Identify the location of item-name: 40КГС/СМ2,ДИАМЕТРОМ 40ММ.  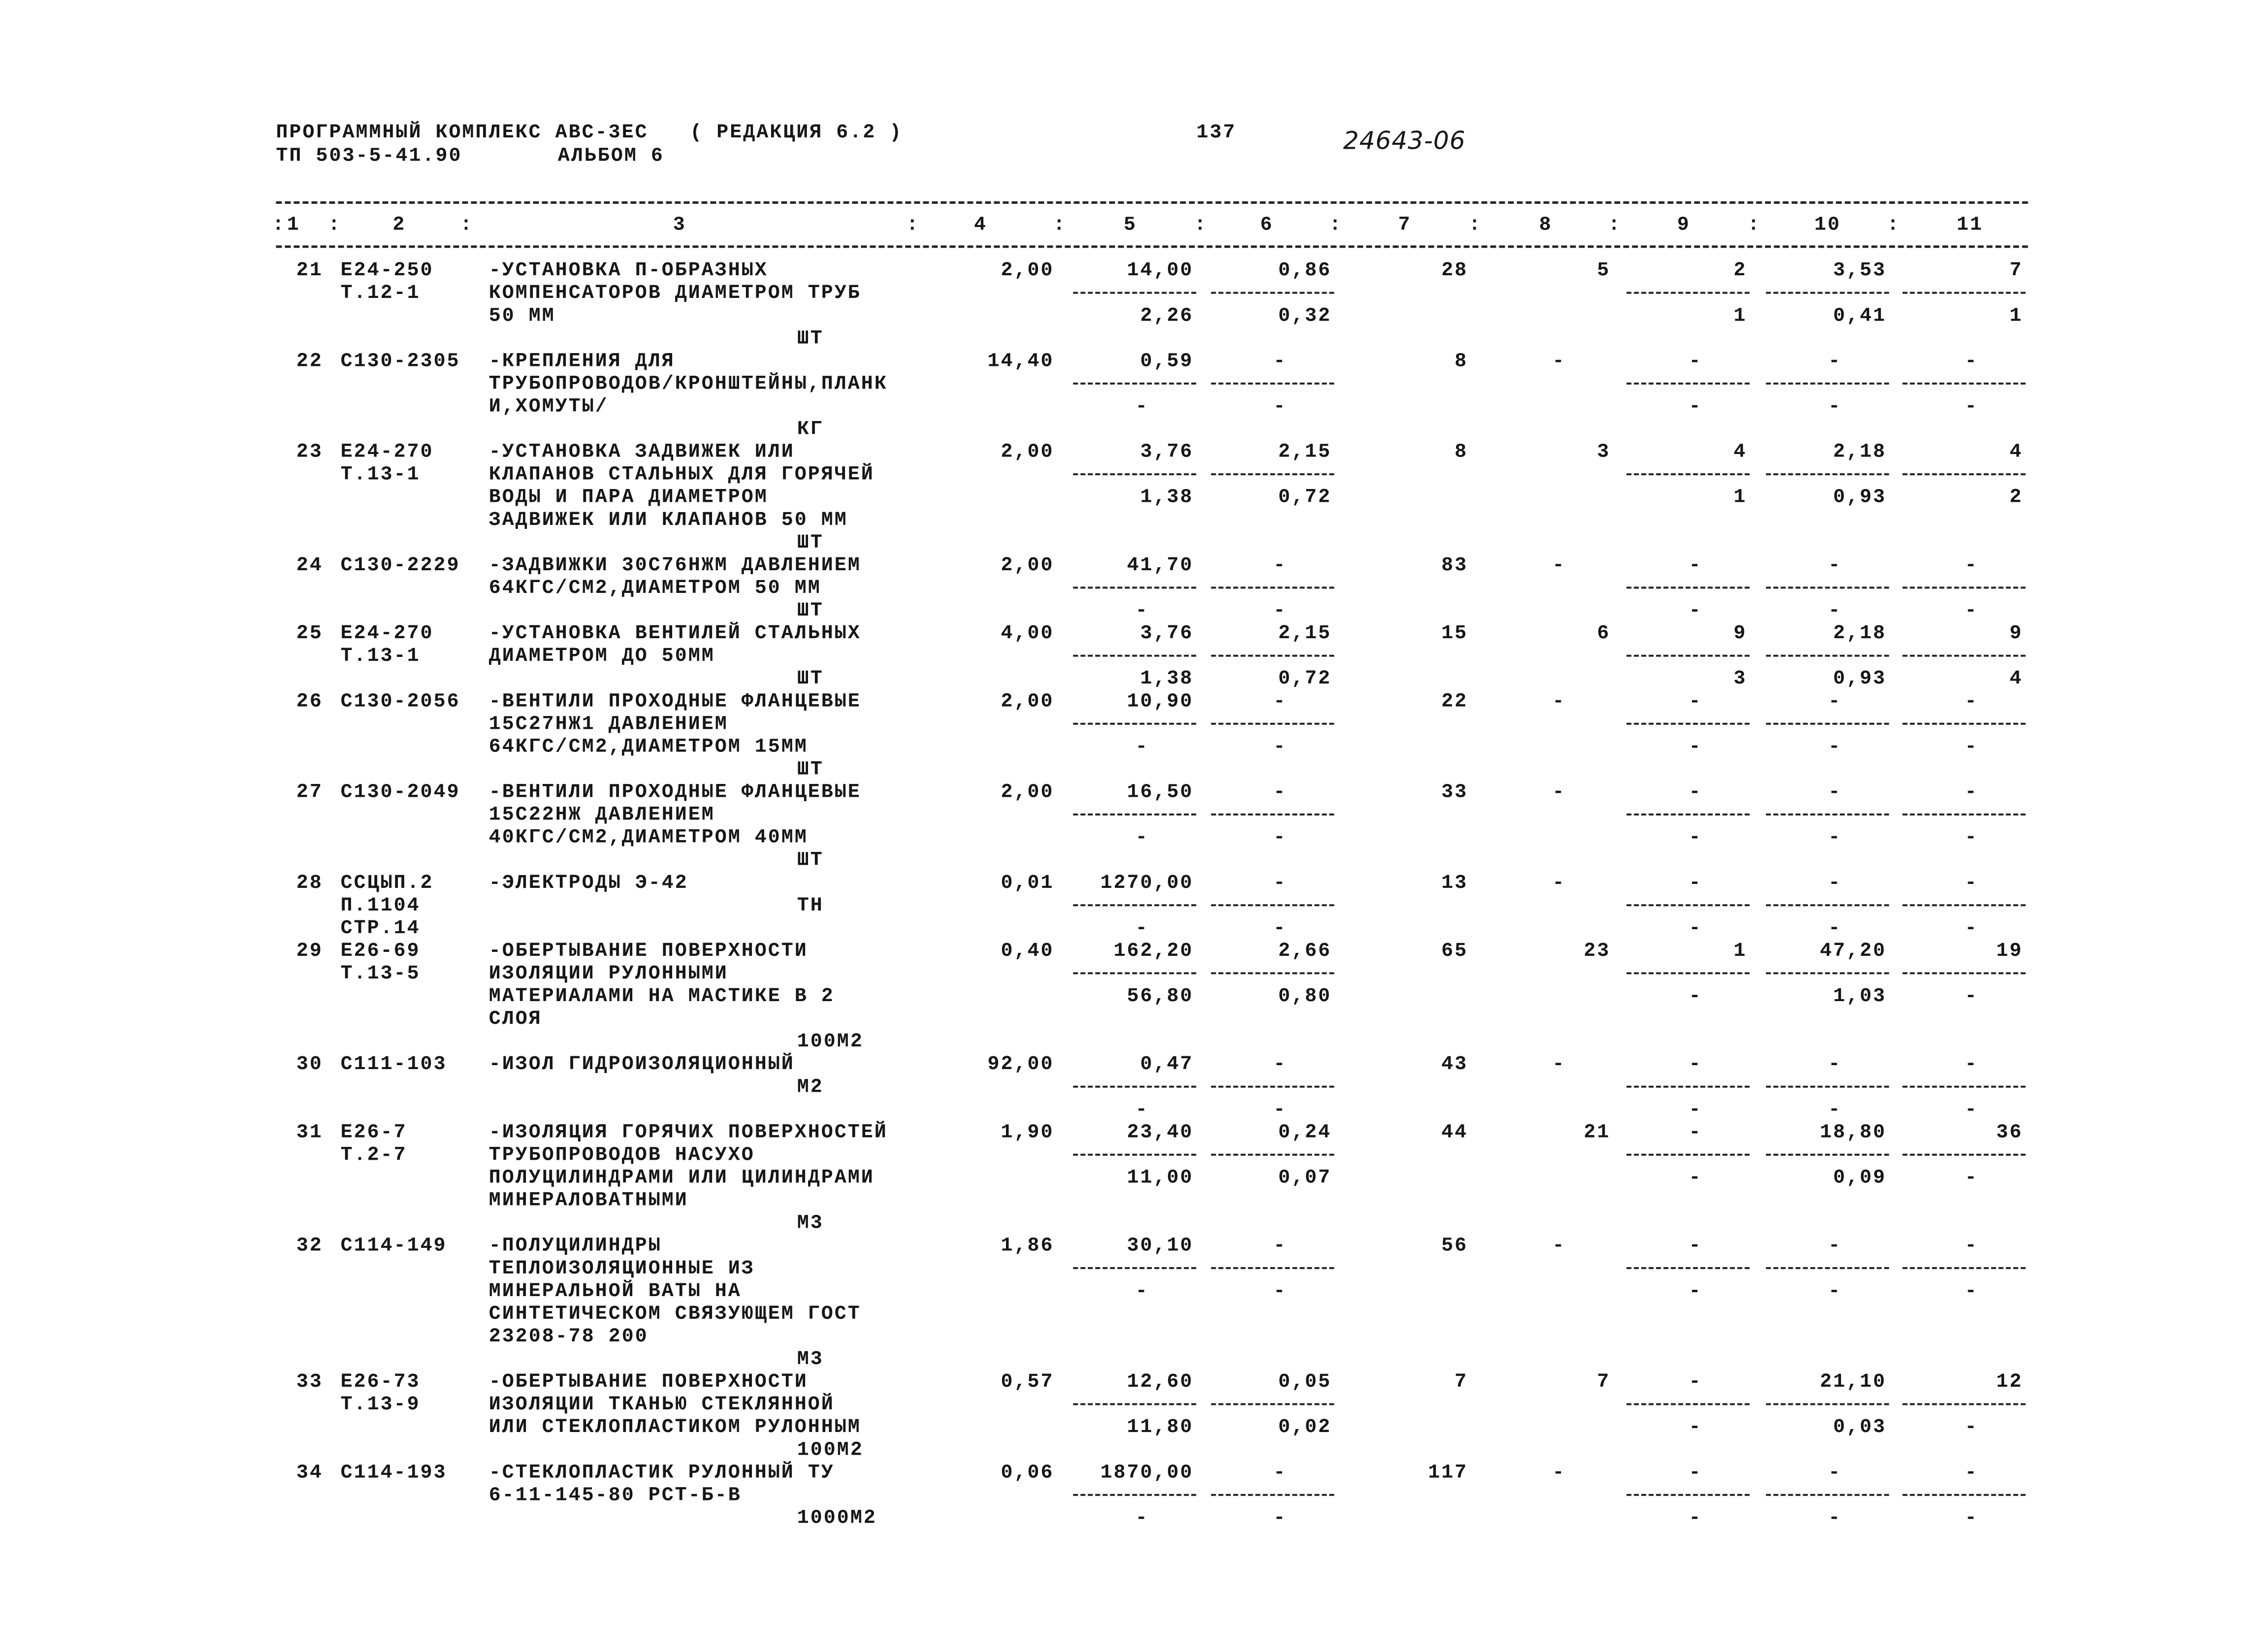
(649, 838).